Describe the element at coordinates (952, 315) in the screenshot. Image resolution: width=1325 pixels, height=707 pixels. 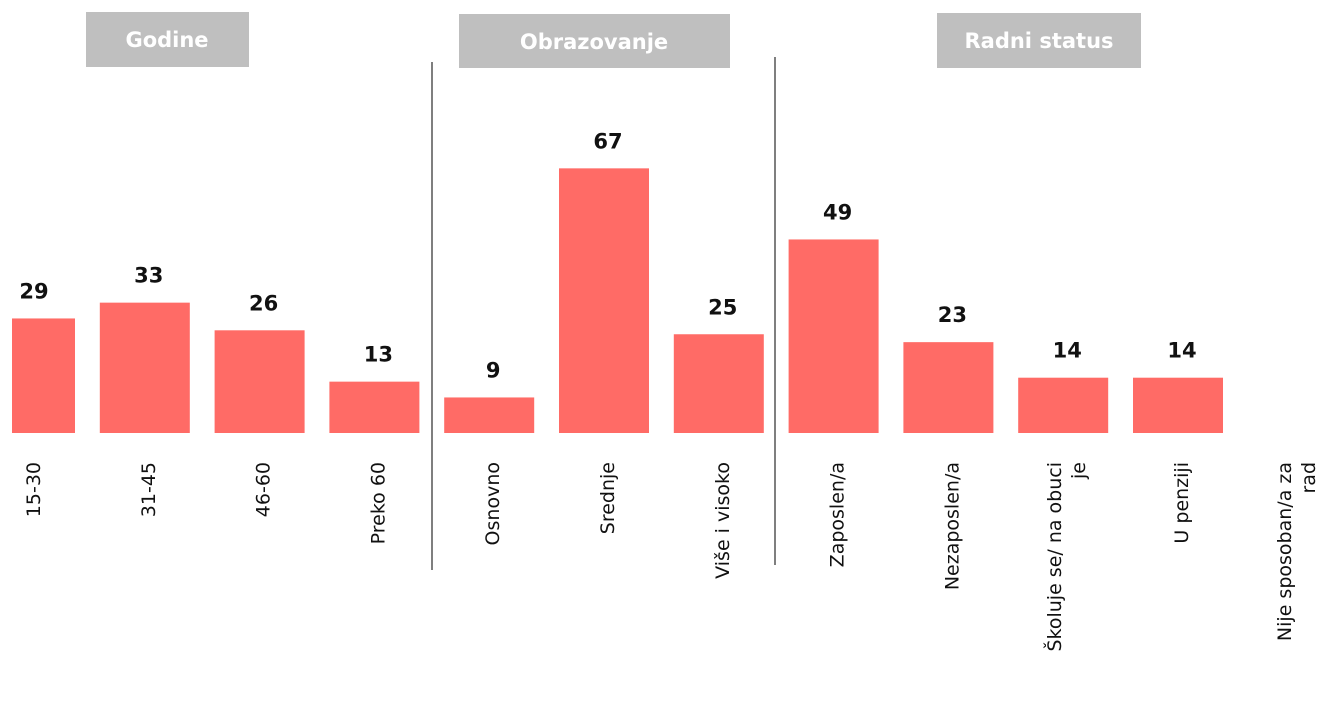
I see `value-label: 23` at that location.